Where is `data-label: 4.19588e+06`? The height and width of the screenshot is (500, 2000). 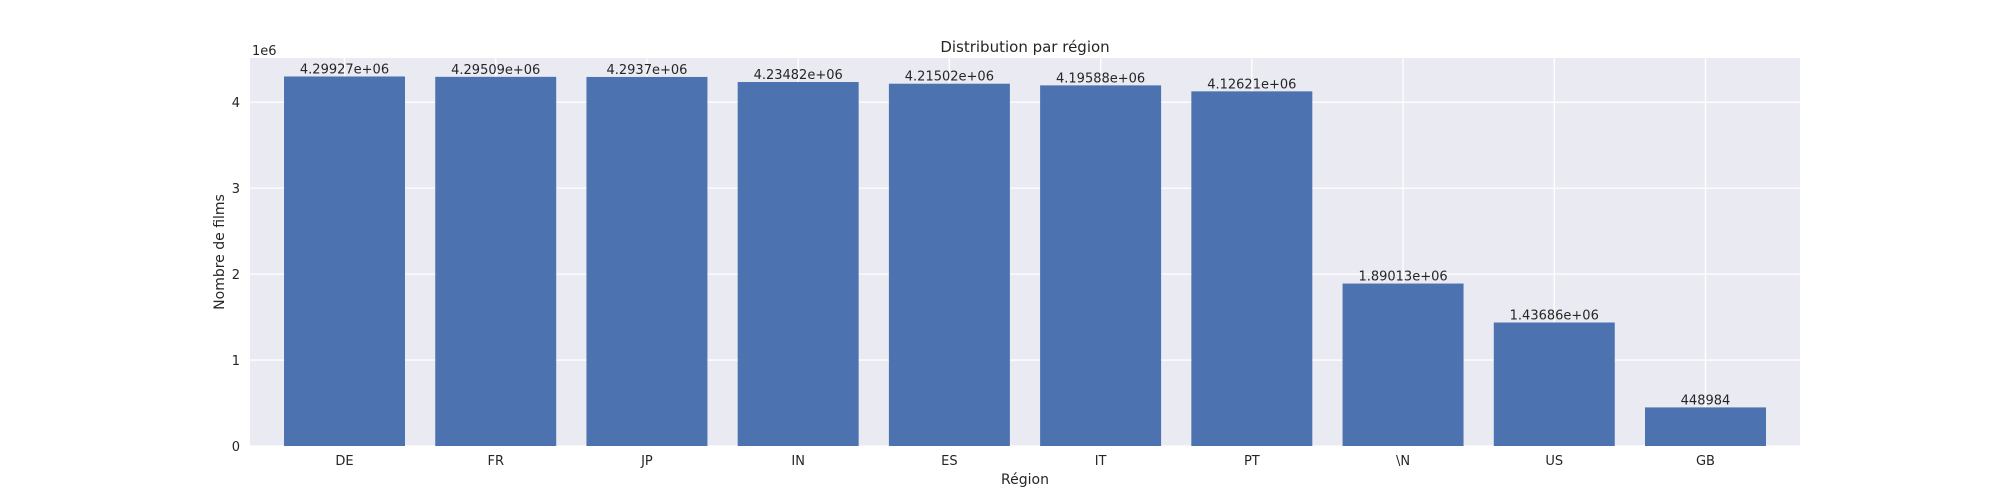
data-label: 4.19588e+06 is located at coordinates (1100, 78).